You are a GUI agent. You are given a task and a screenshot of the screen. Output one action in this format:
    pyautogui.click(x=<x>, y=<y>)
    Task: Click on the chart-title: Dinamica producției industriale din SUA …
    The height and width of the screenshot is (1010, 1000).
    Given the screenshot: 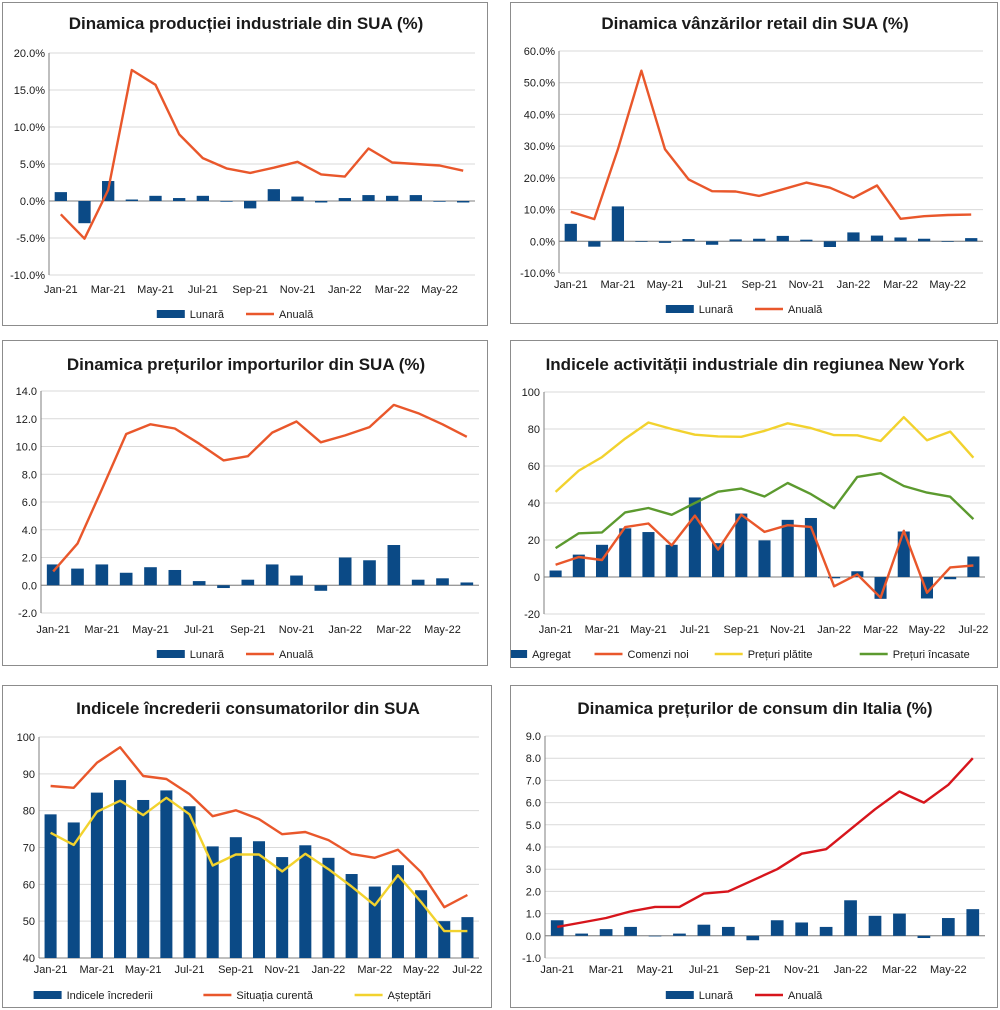 What is the action you would take?
    pyautogui.click(x=246, y=23)
    